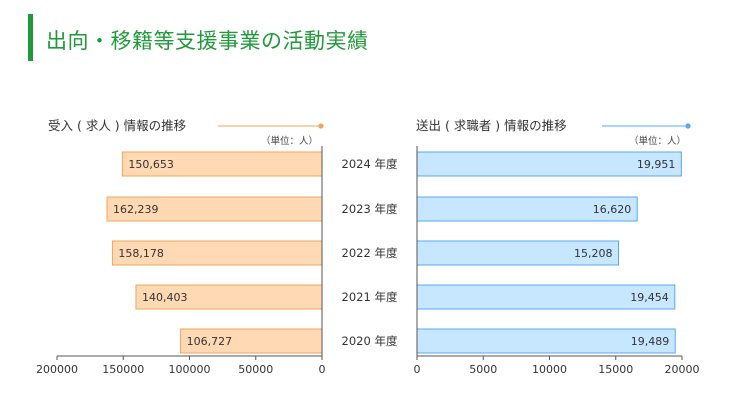 The image size is (751, 415). Describe the element at coordinates (30, 37) in the screenshot. I see `title-accent-bar` at that location.